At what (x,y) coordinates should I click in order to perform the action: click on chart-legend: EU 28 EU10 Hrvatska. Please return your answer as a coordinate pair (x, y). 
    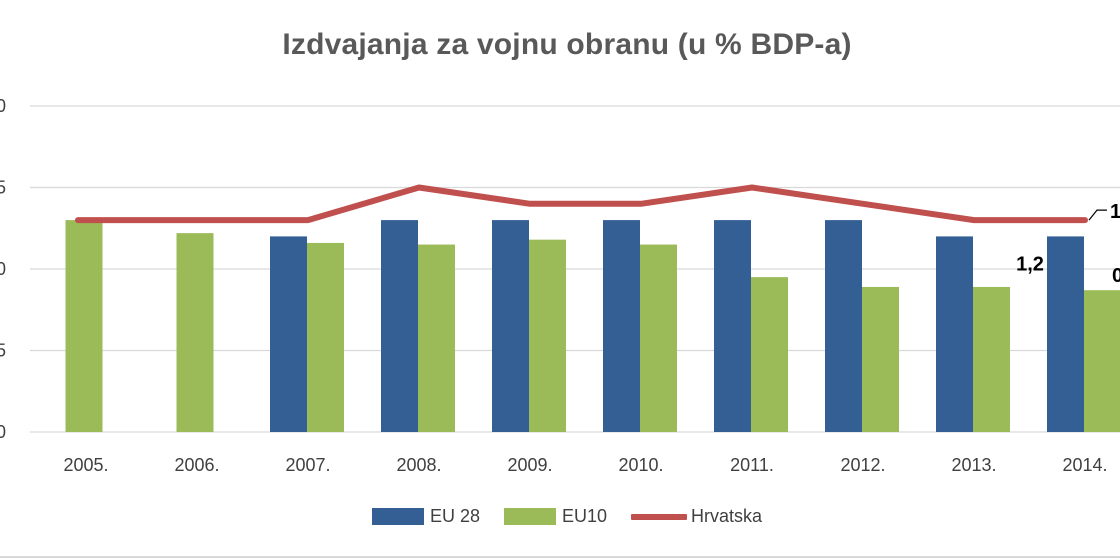
    Looking at the image, I should click on (560, 516).